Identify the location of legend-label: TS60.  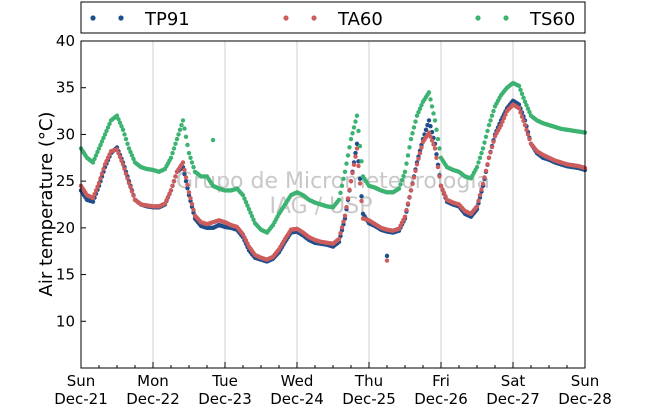
(552, 19).